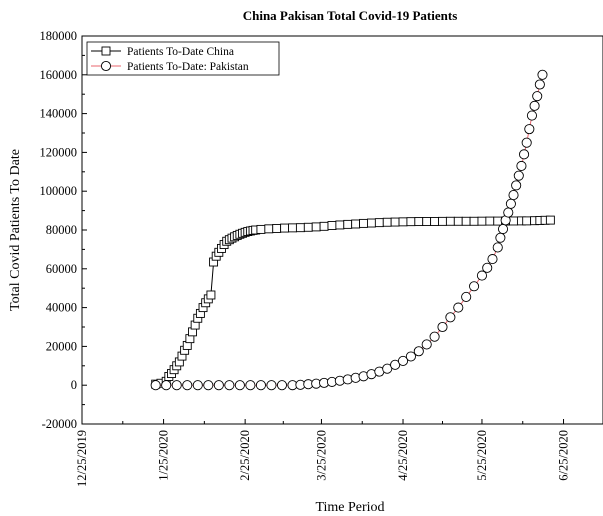  Describe the element at coordinates (188, 67) in the screenshot. I see `legend-label: Patients To-Date: Pakistan` at that location.